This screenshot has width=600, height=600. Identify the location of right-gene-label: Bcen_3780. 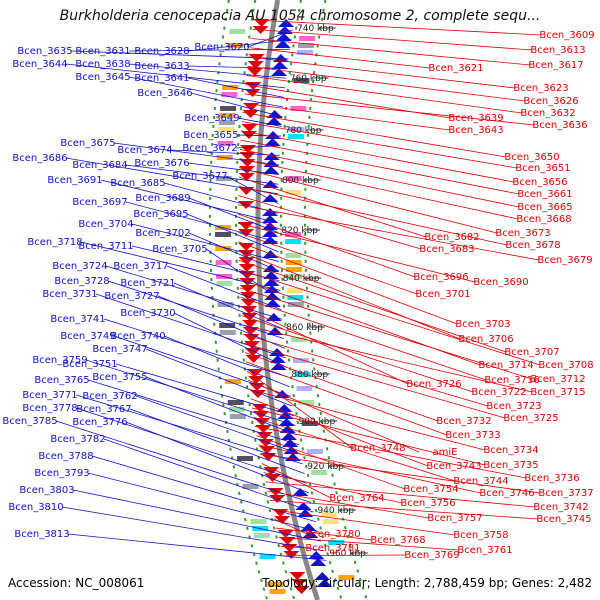
(332, 534).